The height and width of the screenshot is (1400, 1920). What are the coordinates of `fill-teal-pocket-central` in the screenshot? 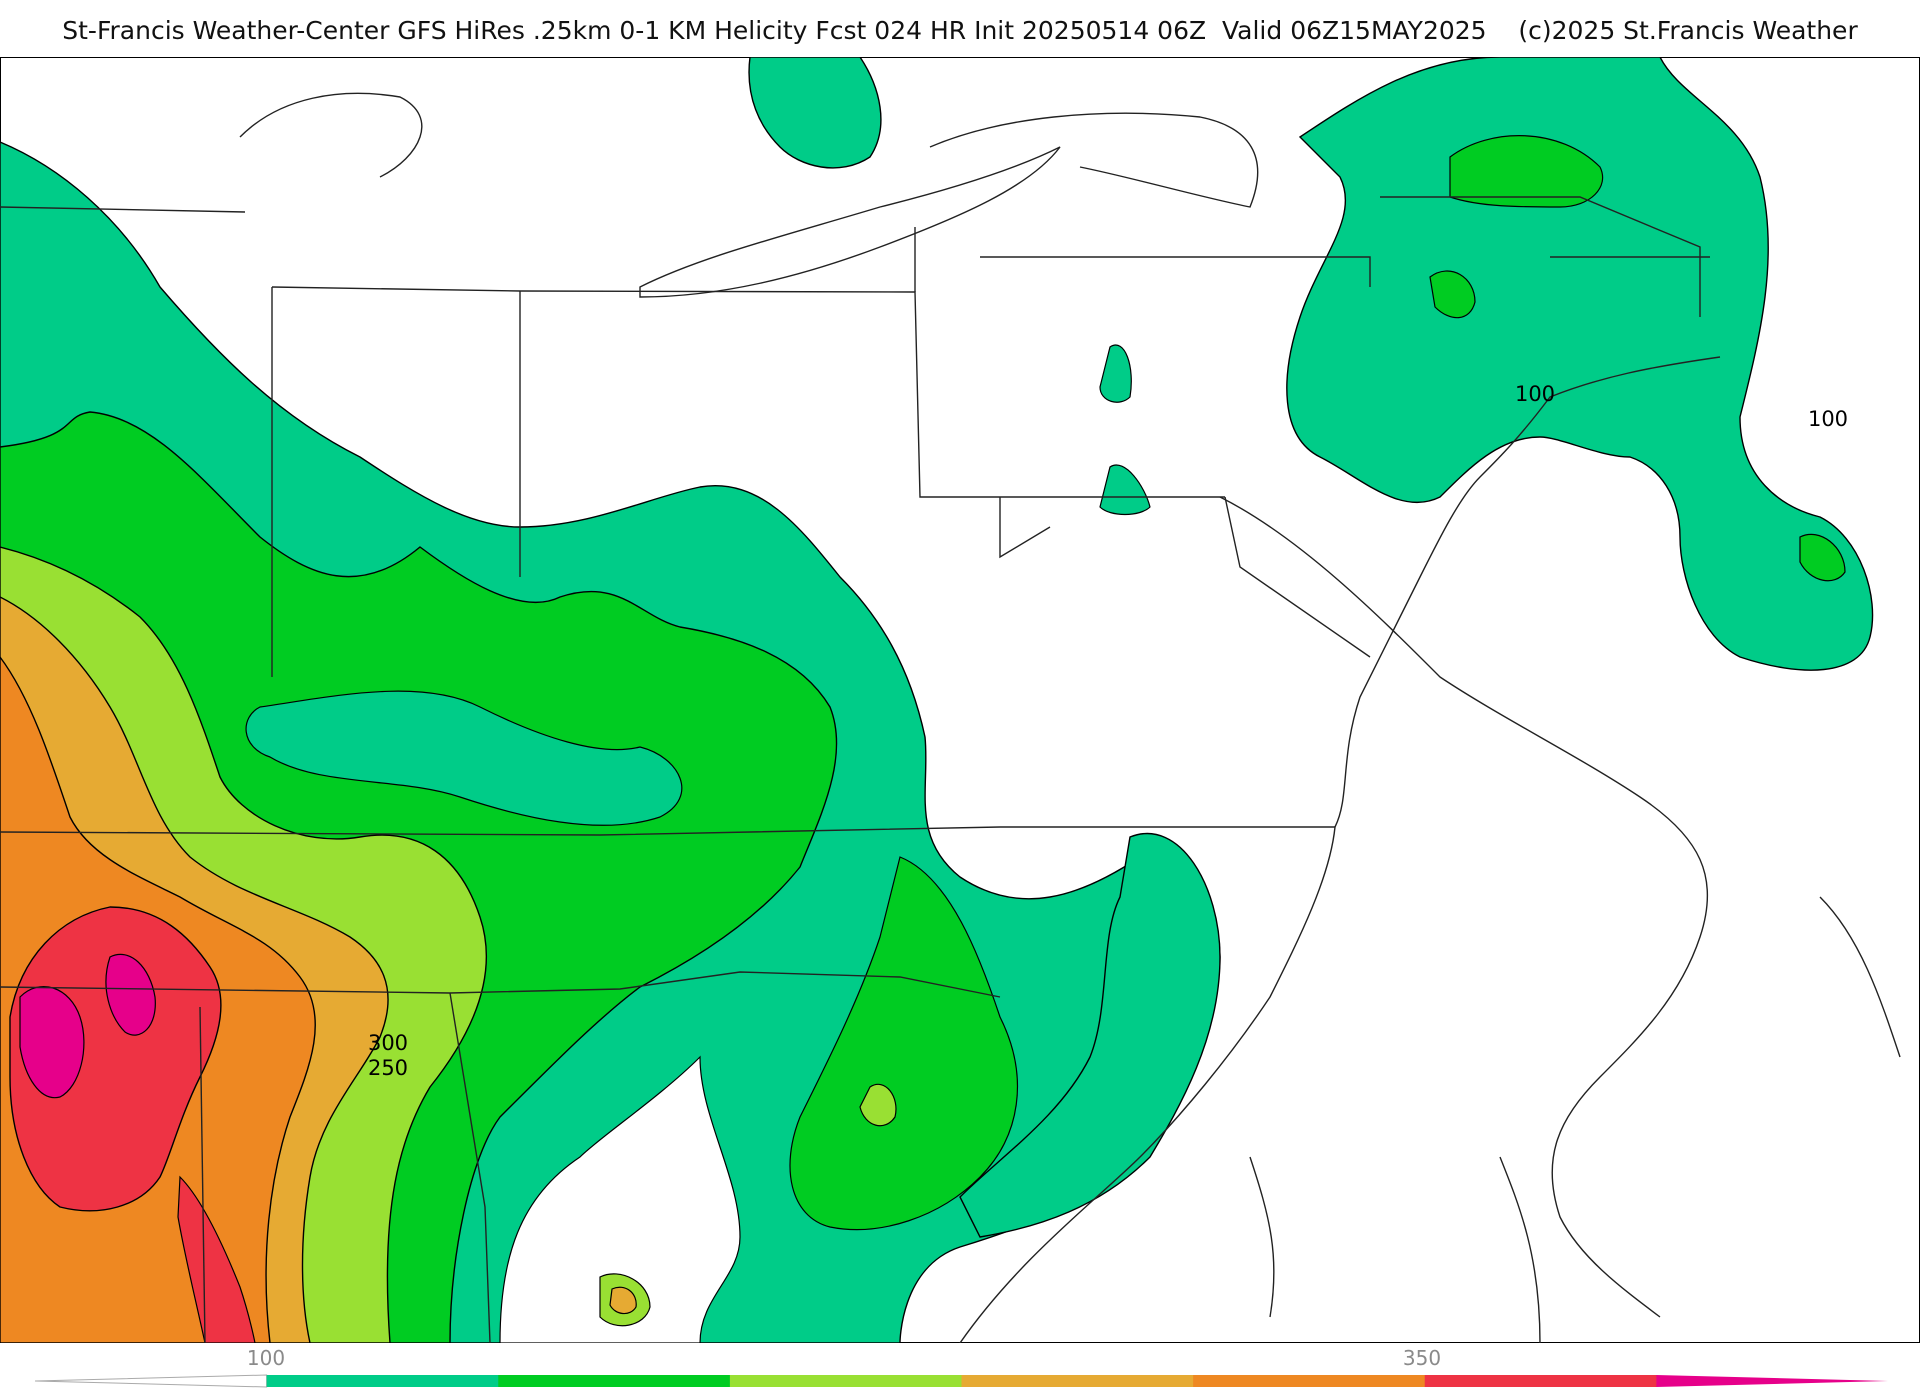 It's located at (464, 758).